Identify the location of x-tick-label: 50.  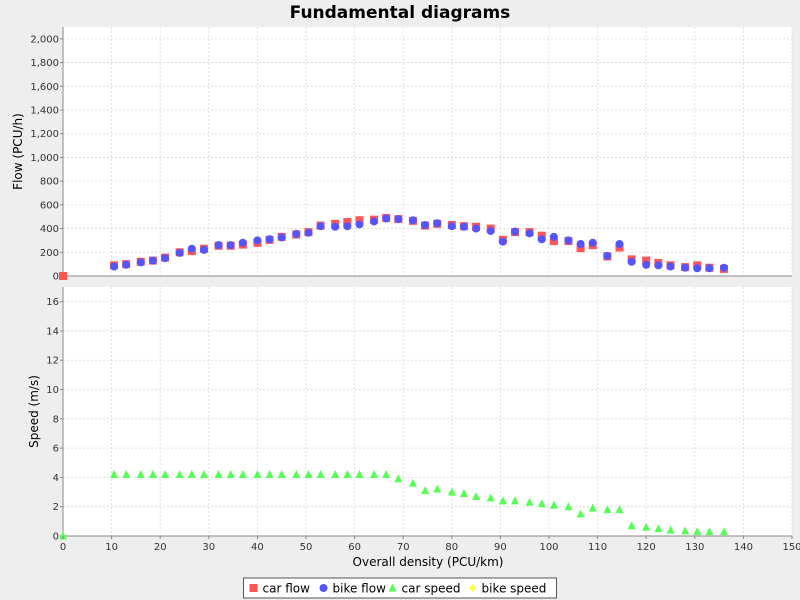
(306, 547).